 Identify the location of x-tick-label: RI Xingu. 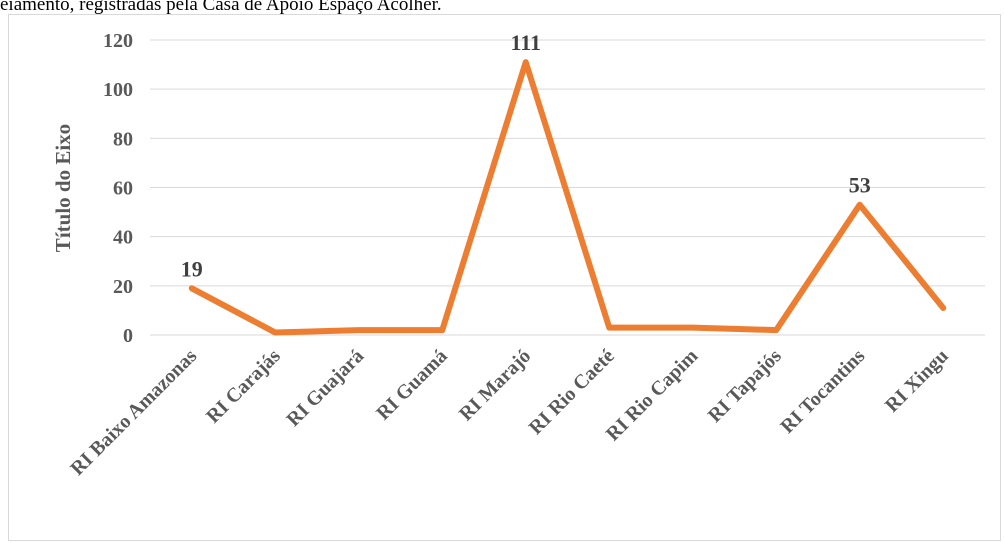
(917, 381).